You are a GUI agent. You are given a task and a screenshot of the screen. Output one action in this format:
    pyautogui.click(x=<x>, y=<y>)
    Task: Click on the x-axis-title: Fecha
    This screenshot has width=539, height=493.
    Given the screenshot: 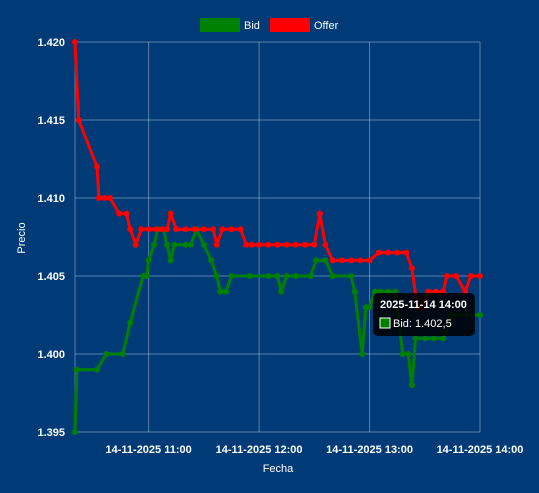 What is the action you would take?
    pyautogui.click(x=278, y=469)
    